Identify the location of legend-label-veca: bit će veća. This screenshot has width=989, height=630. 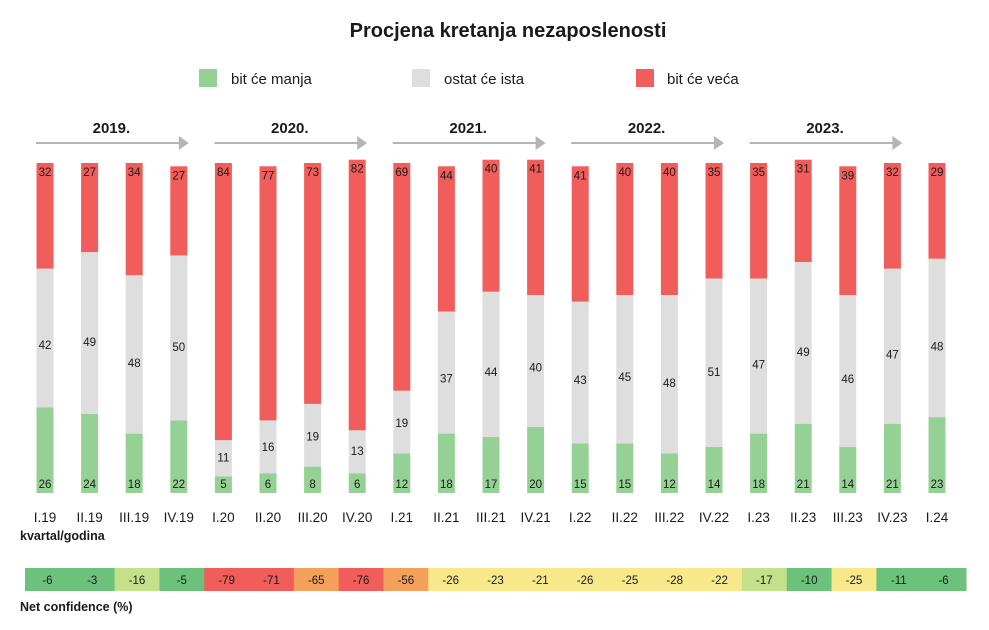
(703, 79).